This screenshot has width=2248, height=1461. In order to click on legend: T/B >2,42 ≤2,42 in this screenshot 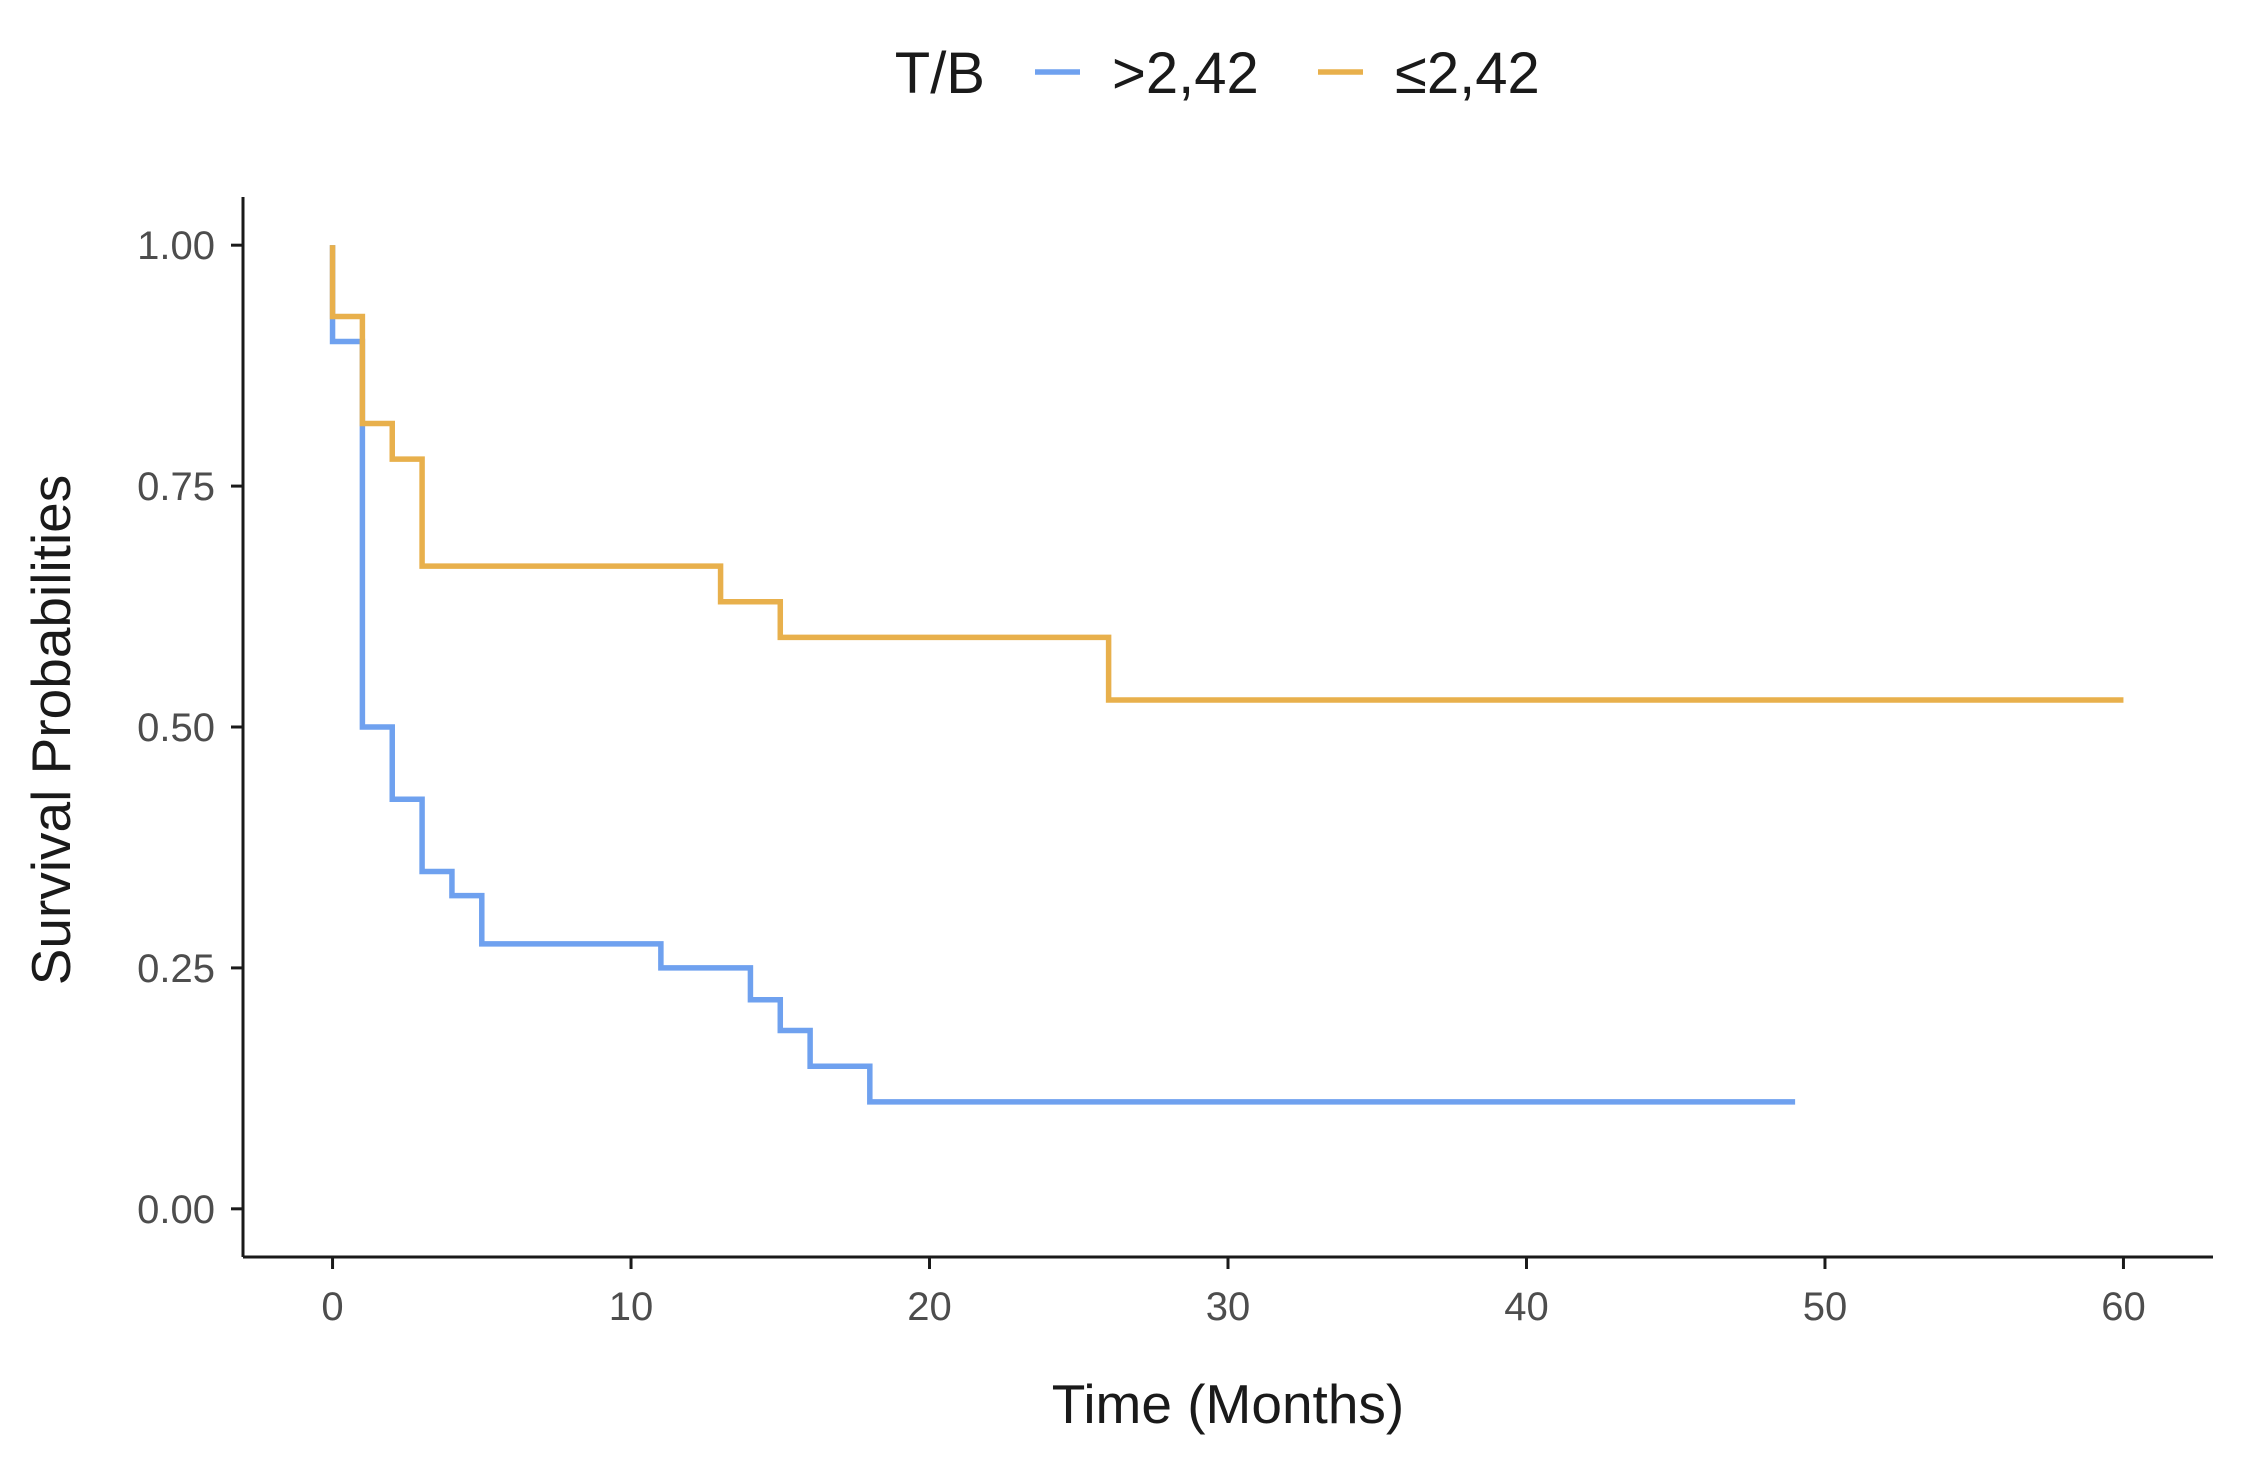, I will do `click(1217, 73)`.